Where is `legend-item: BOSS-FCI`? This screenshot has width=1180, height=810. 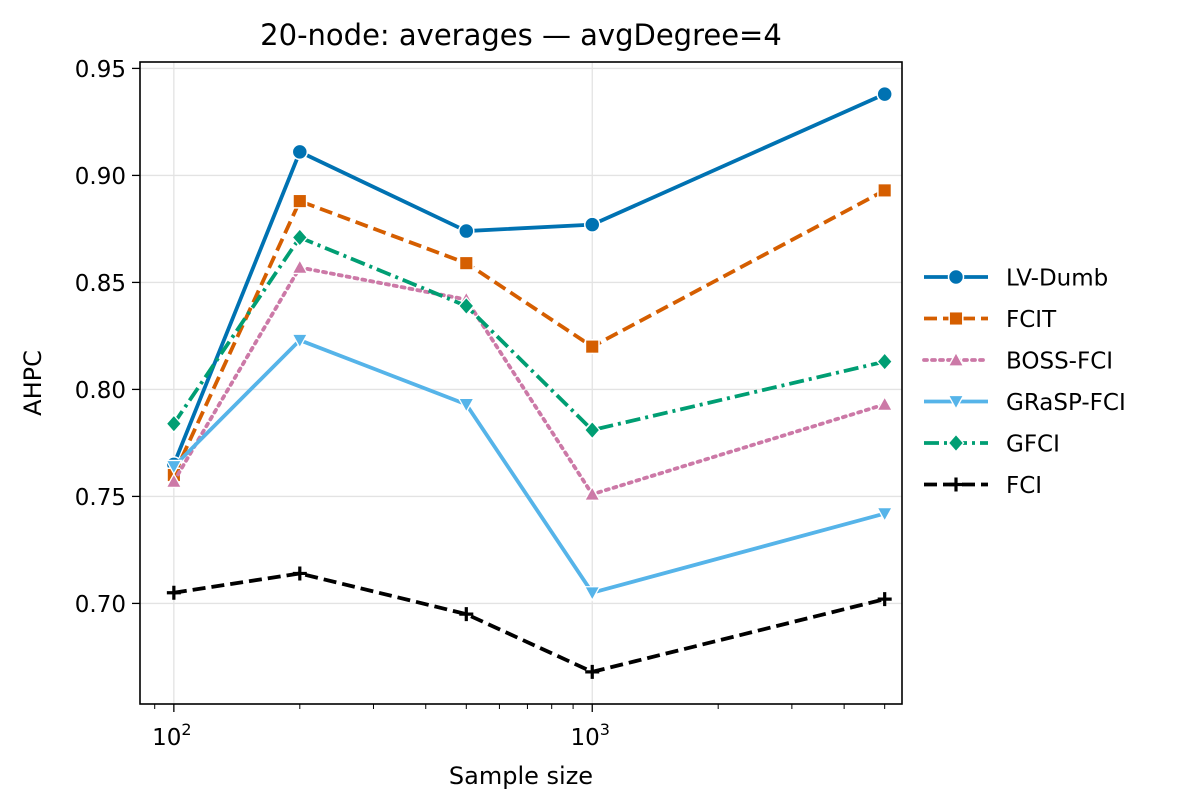
legend-item: BOSS-FCI is located at coordinates (1017, 362).